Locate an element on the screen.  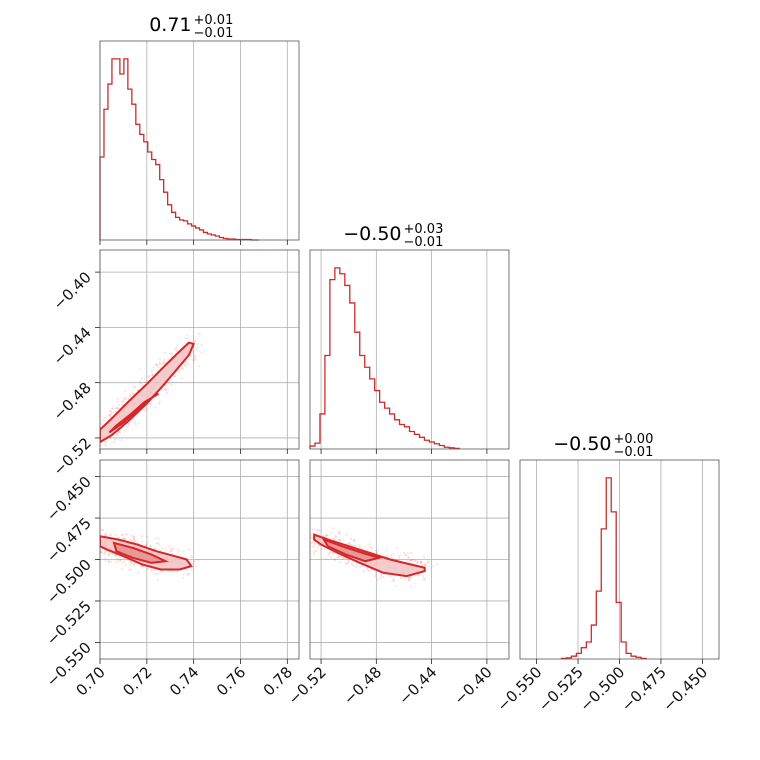
y-tick-label: −0.500 is located at coordinates (69, 582).